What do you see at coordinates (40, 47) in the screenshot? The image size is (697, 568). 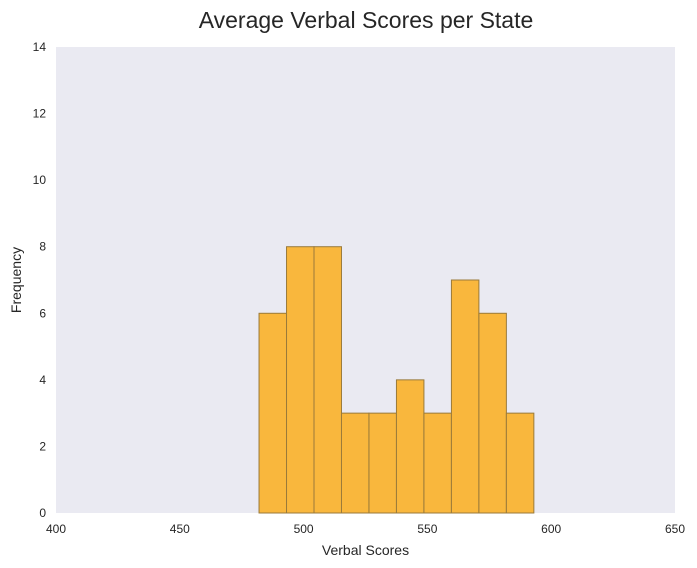 I see `y-tick-label: 14` at bounding box center [40, 47].